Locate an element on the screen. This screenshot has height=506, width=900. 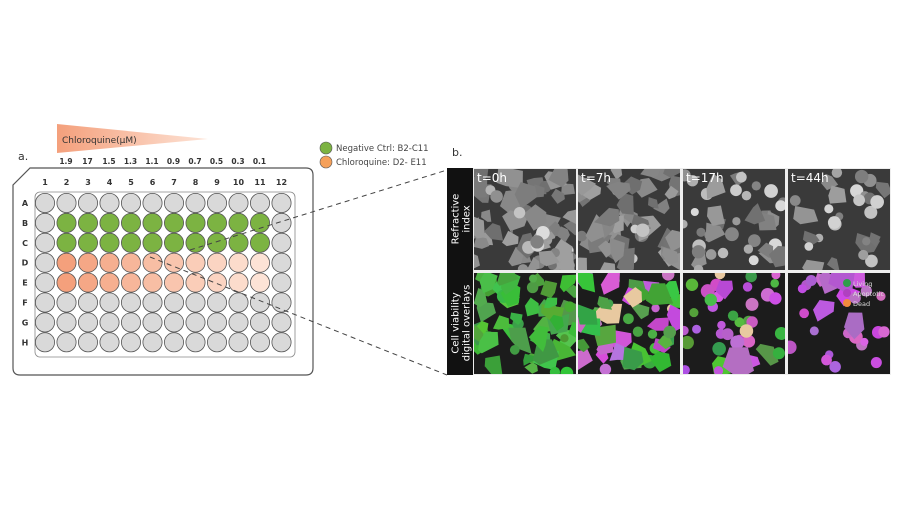
well-F9 is located at coordinates (216, 302).